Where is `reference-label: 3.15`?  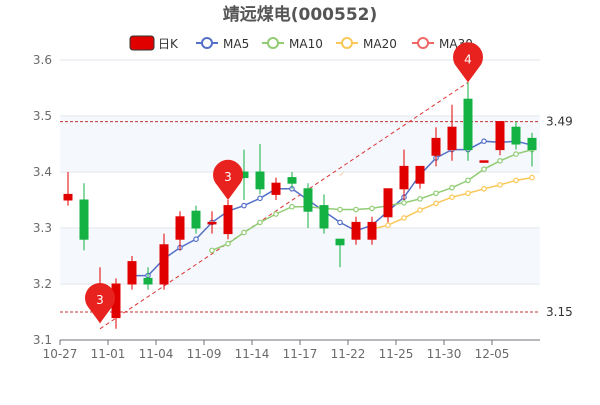
reference-label: 3.15 is located at coordinates (559, 312).